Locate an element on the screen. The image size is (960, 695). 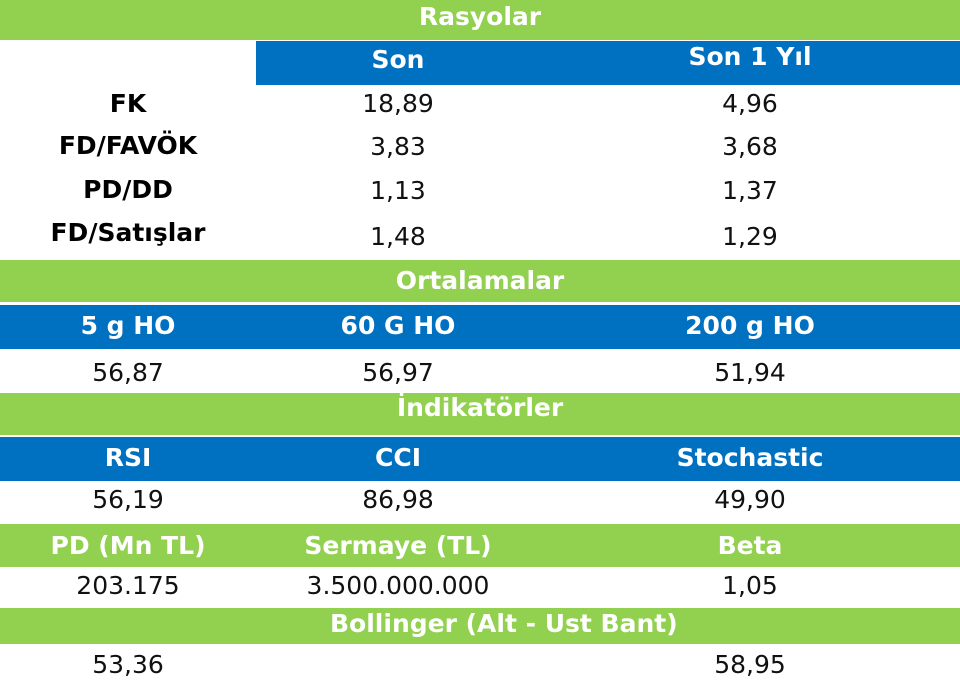
cell: 86,98 is located at coordinates (398, 499).